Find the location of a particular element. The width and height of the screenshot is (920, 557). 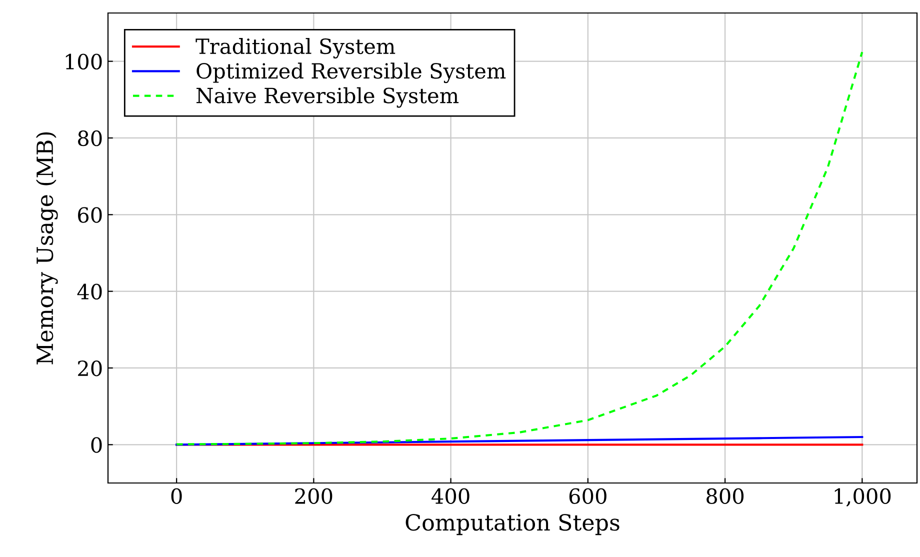

y-axis-title: Memory Usage (MB) is located at coordinates (47, 248).